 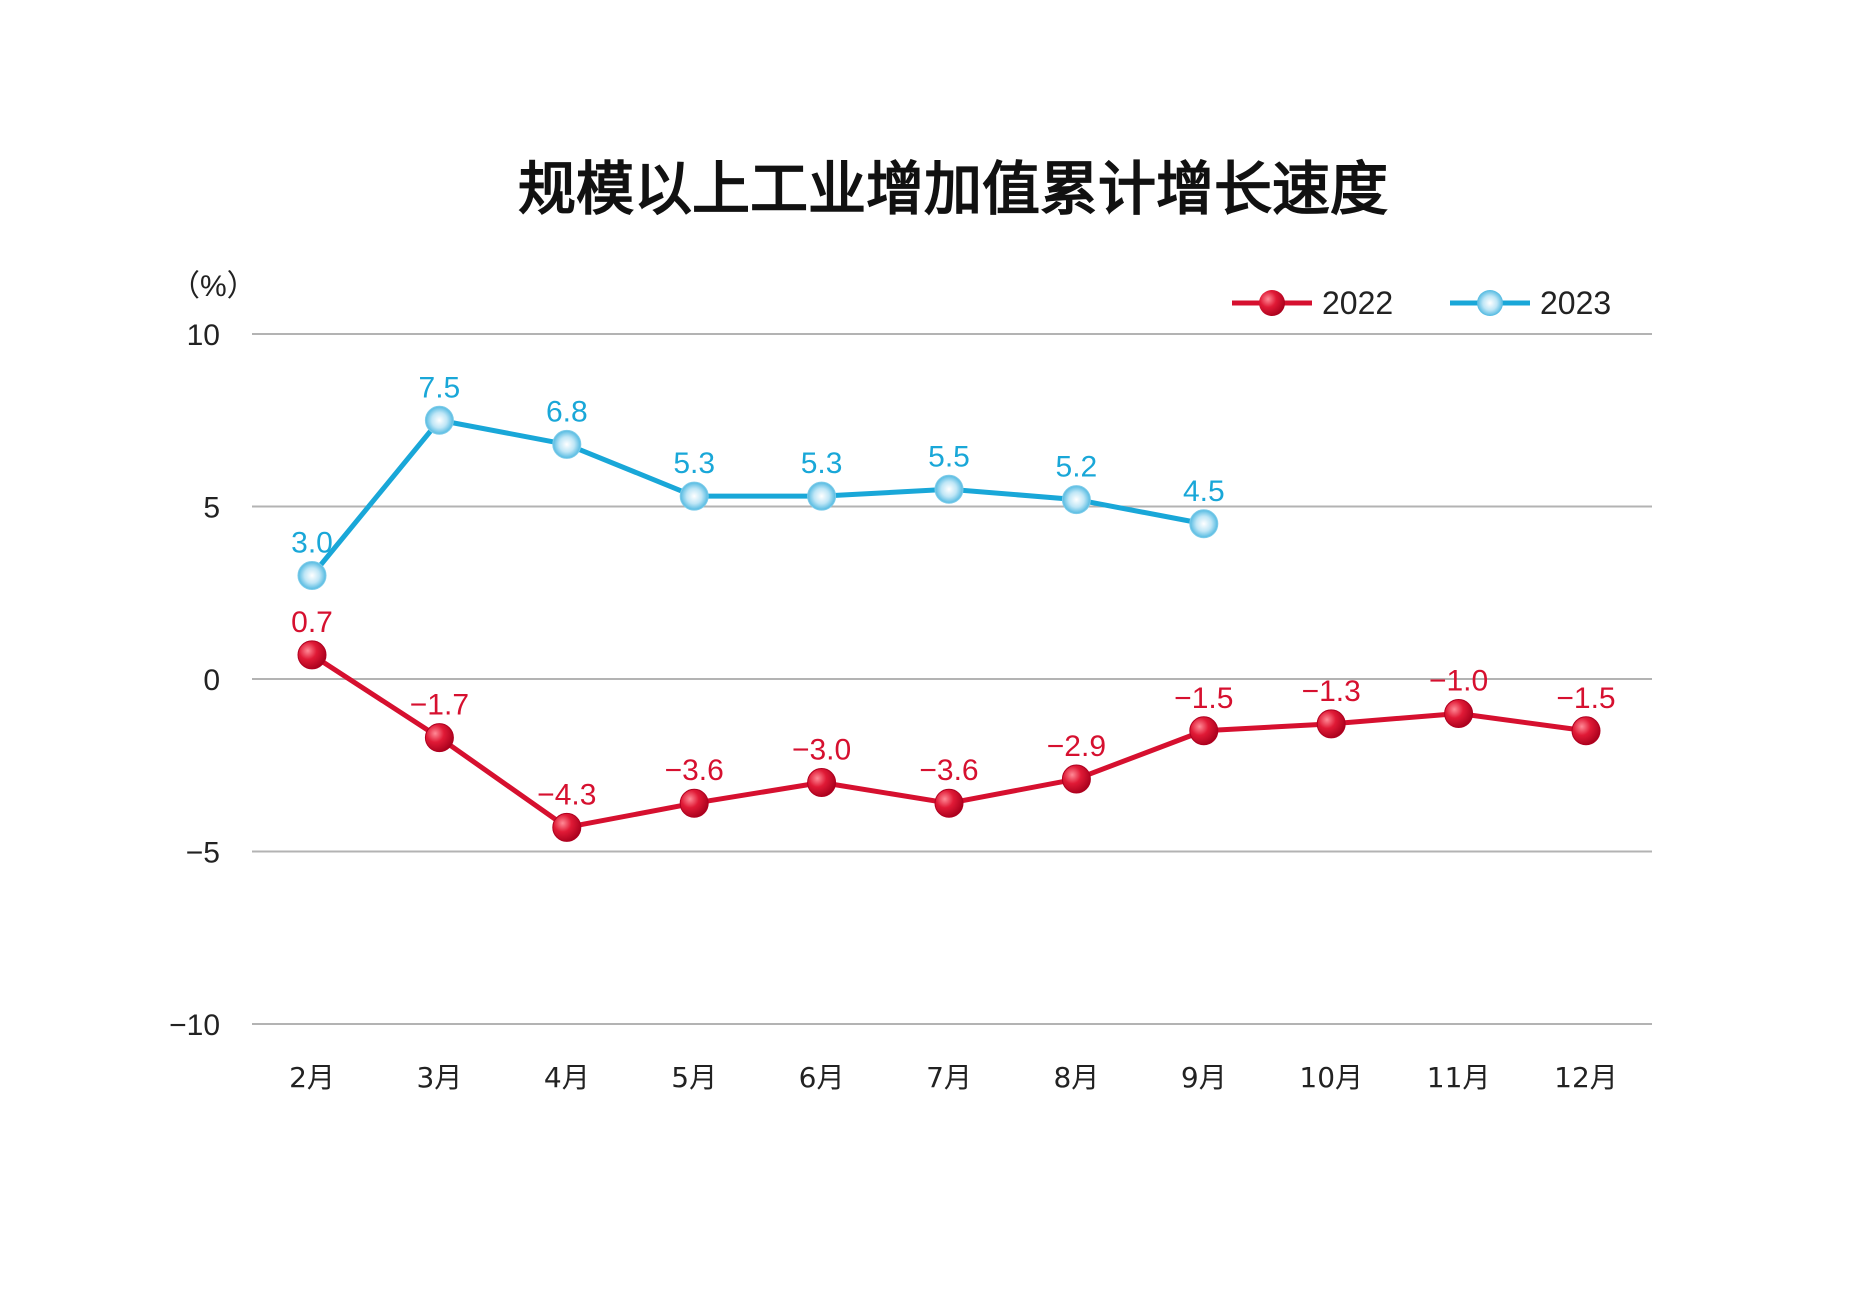 What do you see at coordinates (949, 456) in the screenshot?
I see `data-label-2023: 5.5` at bounding box center [949, 456].